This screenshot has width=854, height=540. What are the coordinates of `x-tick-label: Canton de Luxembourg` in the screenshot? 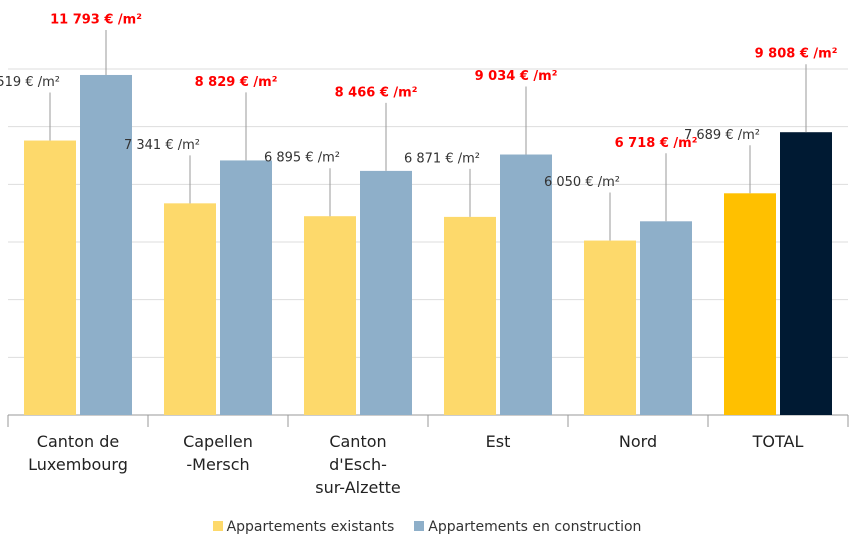 It's located at (78, 453).